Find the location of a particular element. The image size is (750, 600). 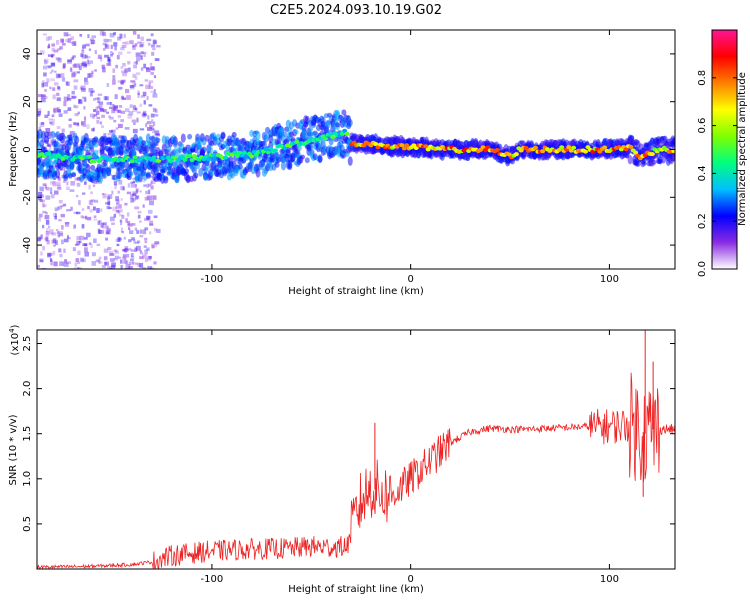

figure-title: C2E5.2024.093.10.19.G02 is located at coordinates (356, 10).